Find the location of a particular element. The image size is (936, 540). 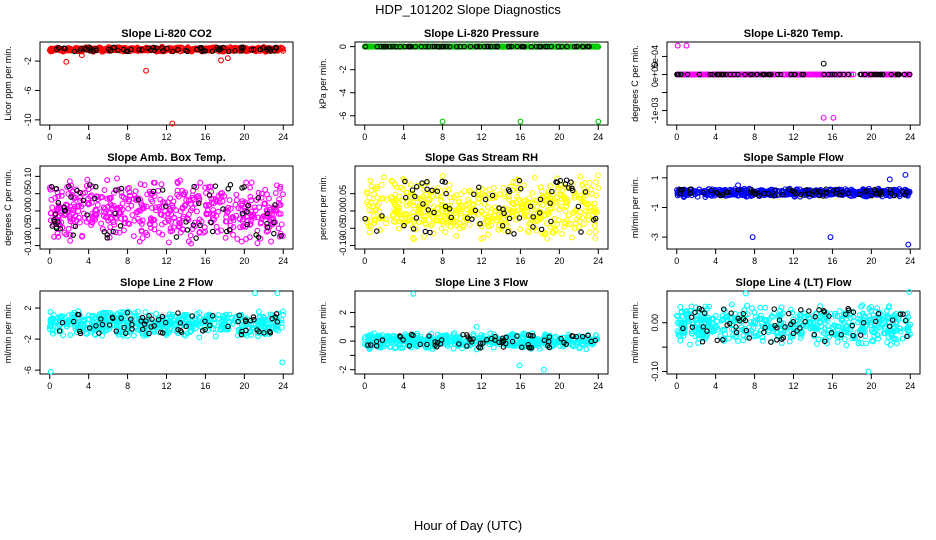

y-tick-label: -6 is located at coordinates (343, 116).